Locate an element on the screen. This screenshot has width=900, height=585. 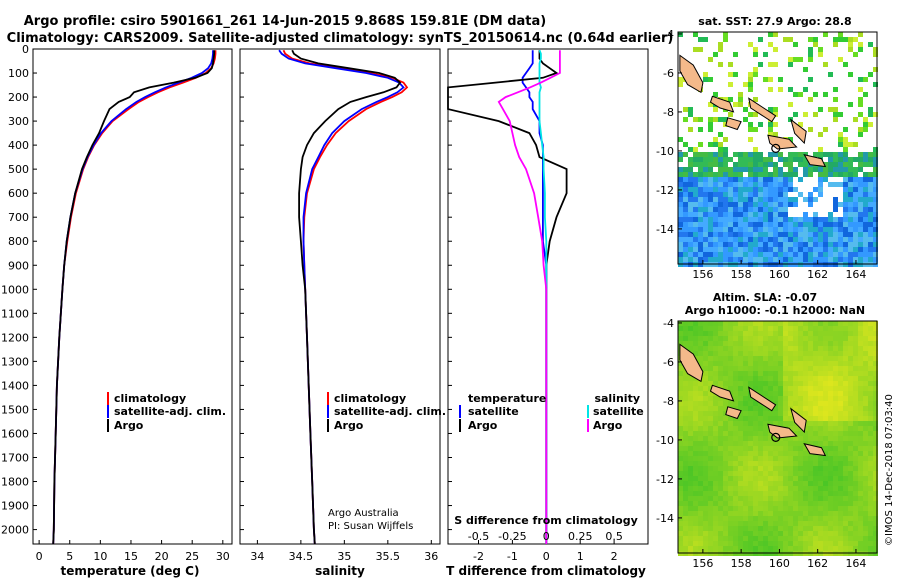
island-landmass is located at coordinates (733, 124).